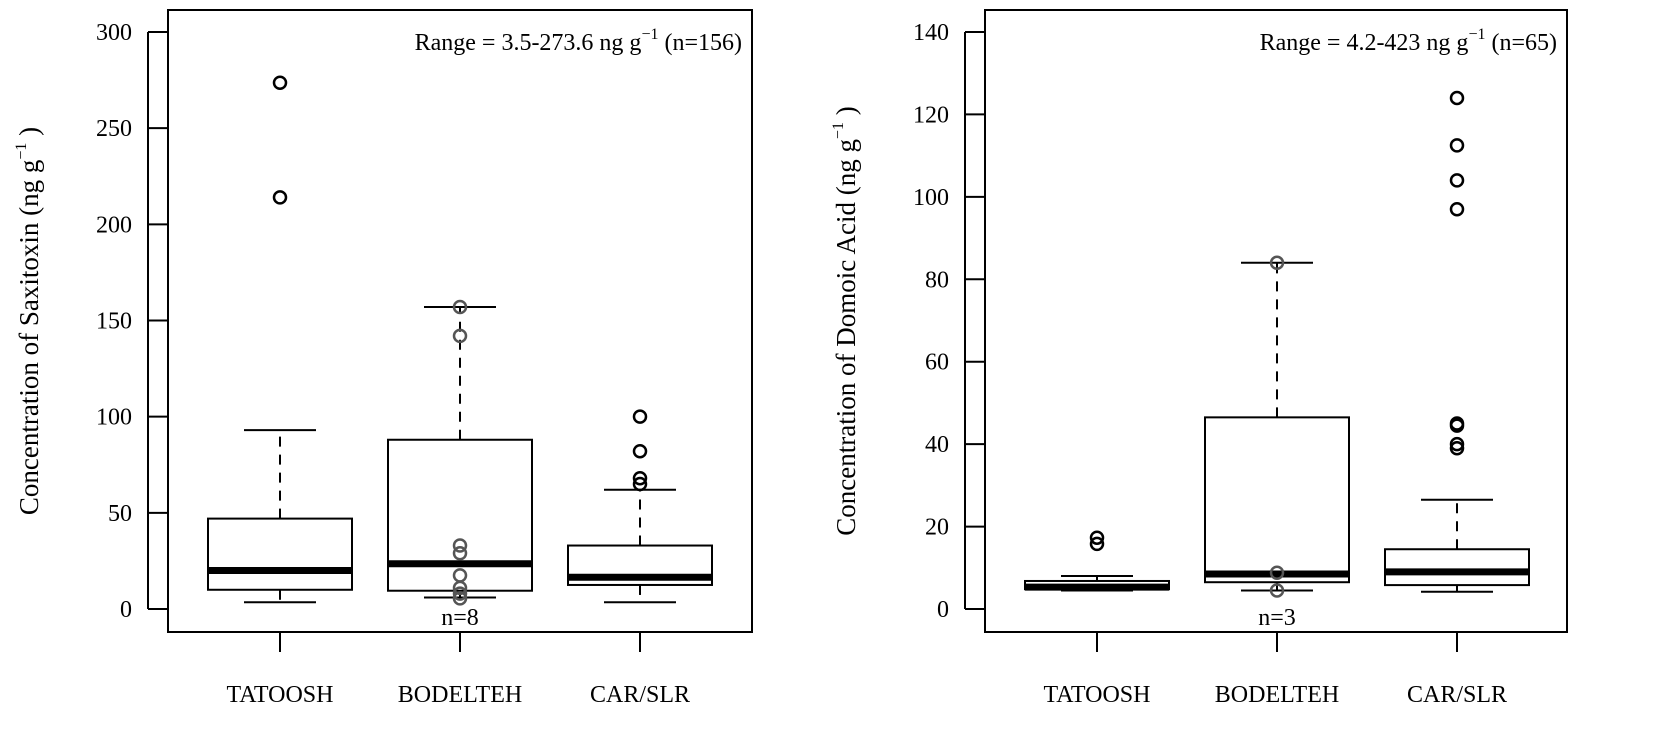  Describe the element at coordinates (114, 225) in the screenshot. I see `y-tick-label: 200` at that location.